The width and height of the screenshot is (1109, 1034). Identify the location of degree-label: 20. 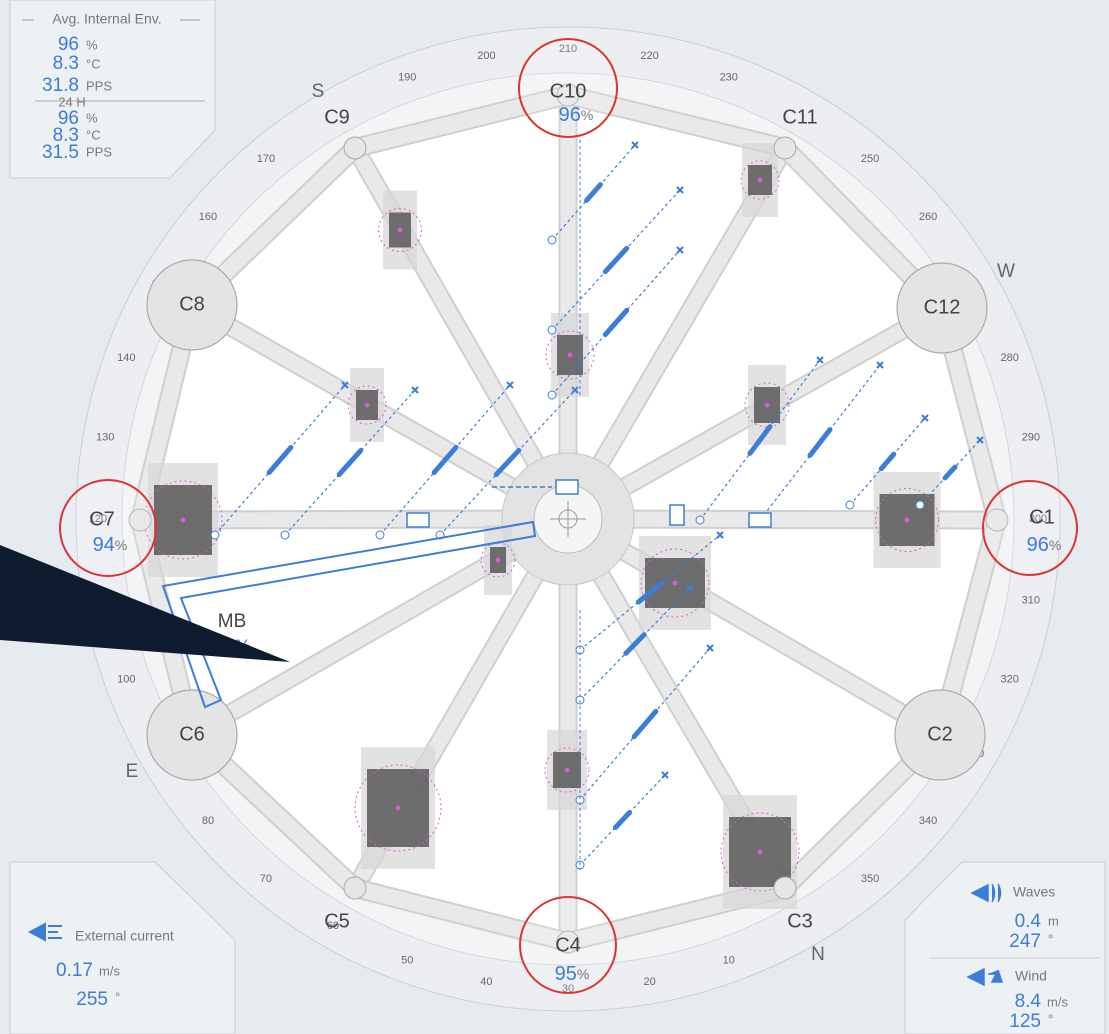
(649, 982).